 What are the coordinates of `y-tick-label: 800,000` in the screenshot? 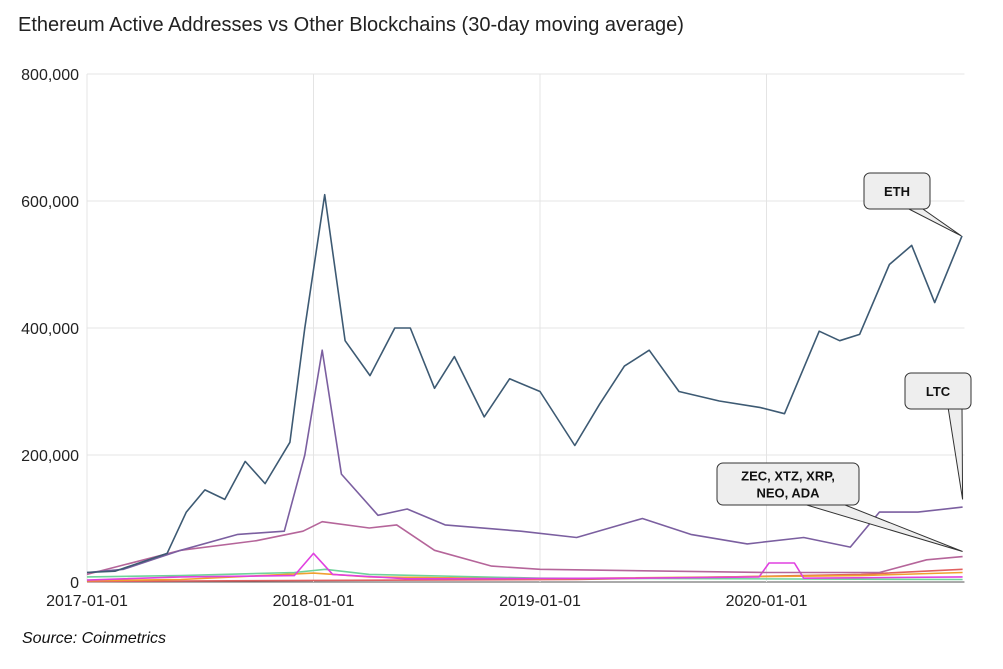 It's located at (50, 75).